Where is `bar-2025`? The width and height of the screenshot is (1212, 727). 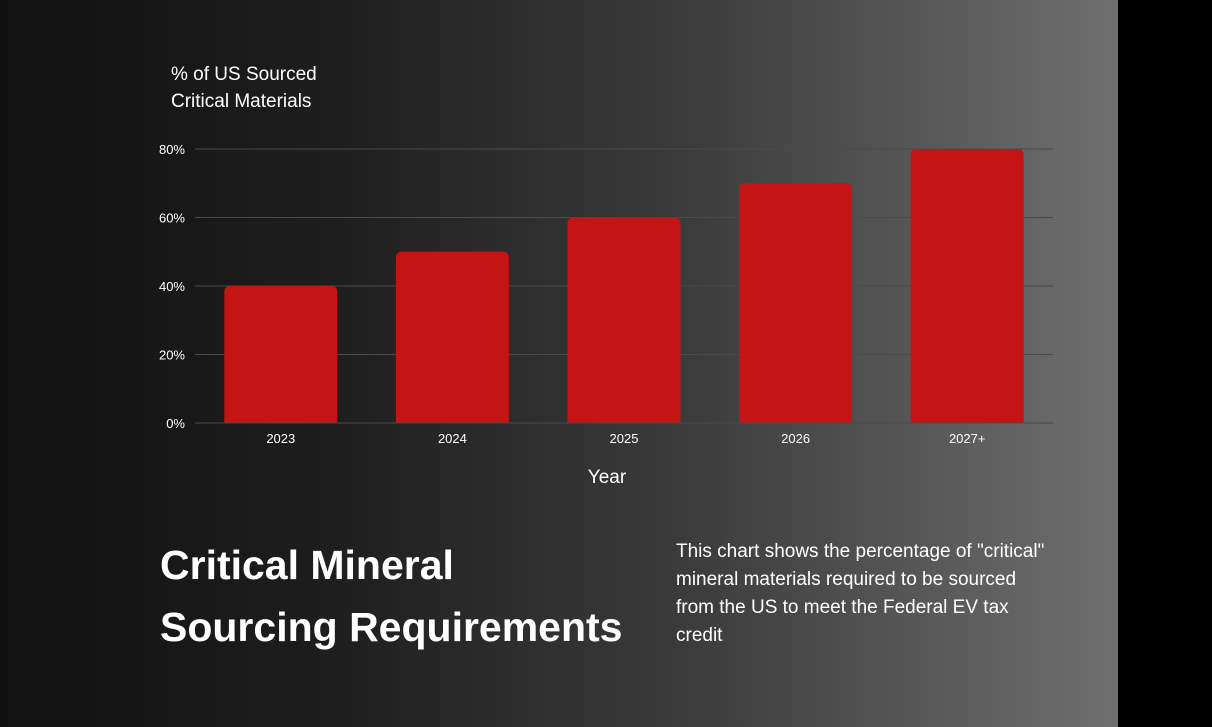
bar-2025 is located at coordinates (624, 320).